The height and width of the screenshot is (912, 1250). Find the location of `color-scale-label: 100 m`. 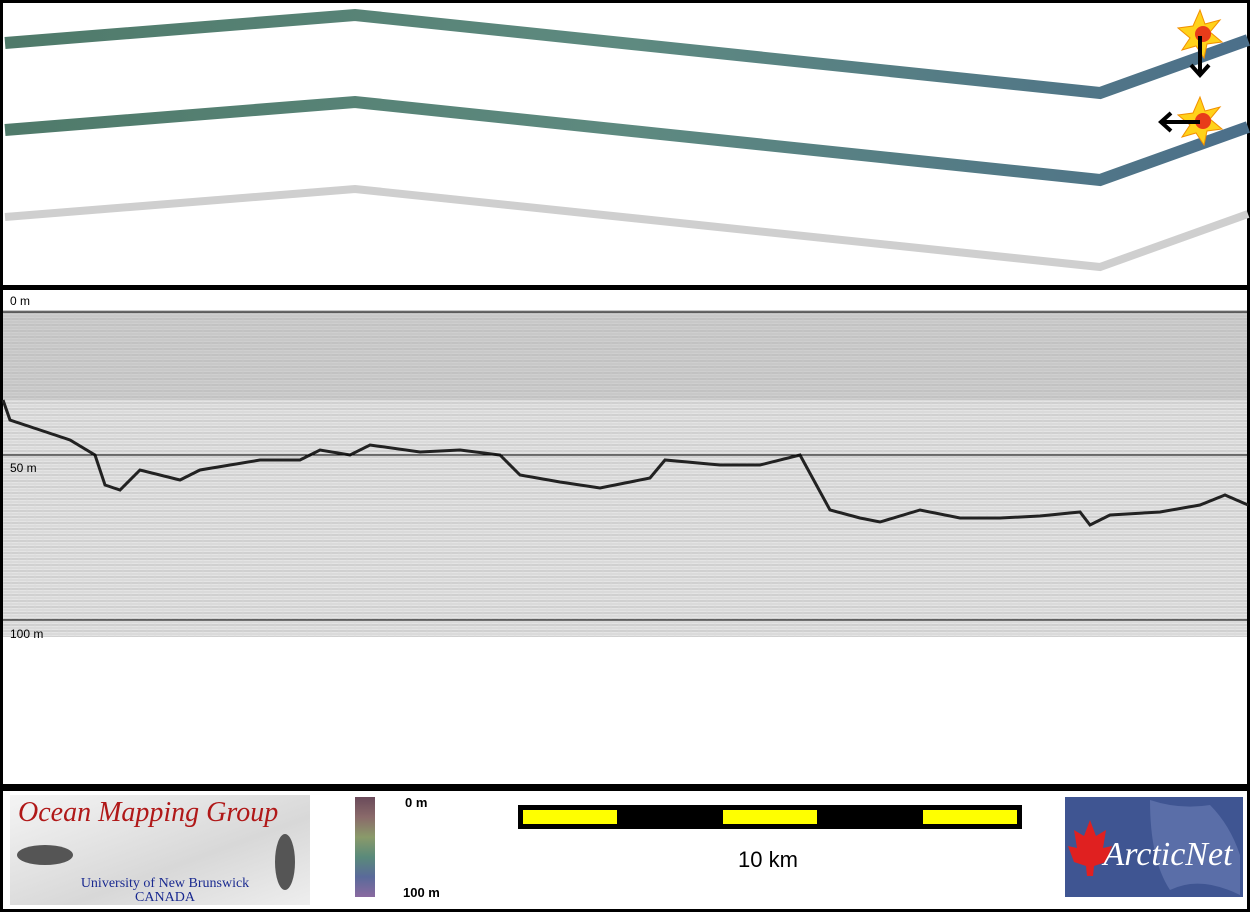

color-scale-label: 100 m is located at coordinates (421, 892).